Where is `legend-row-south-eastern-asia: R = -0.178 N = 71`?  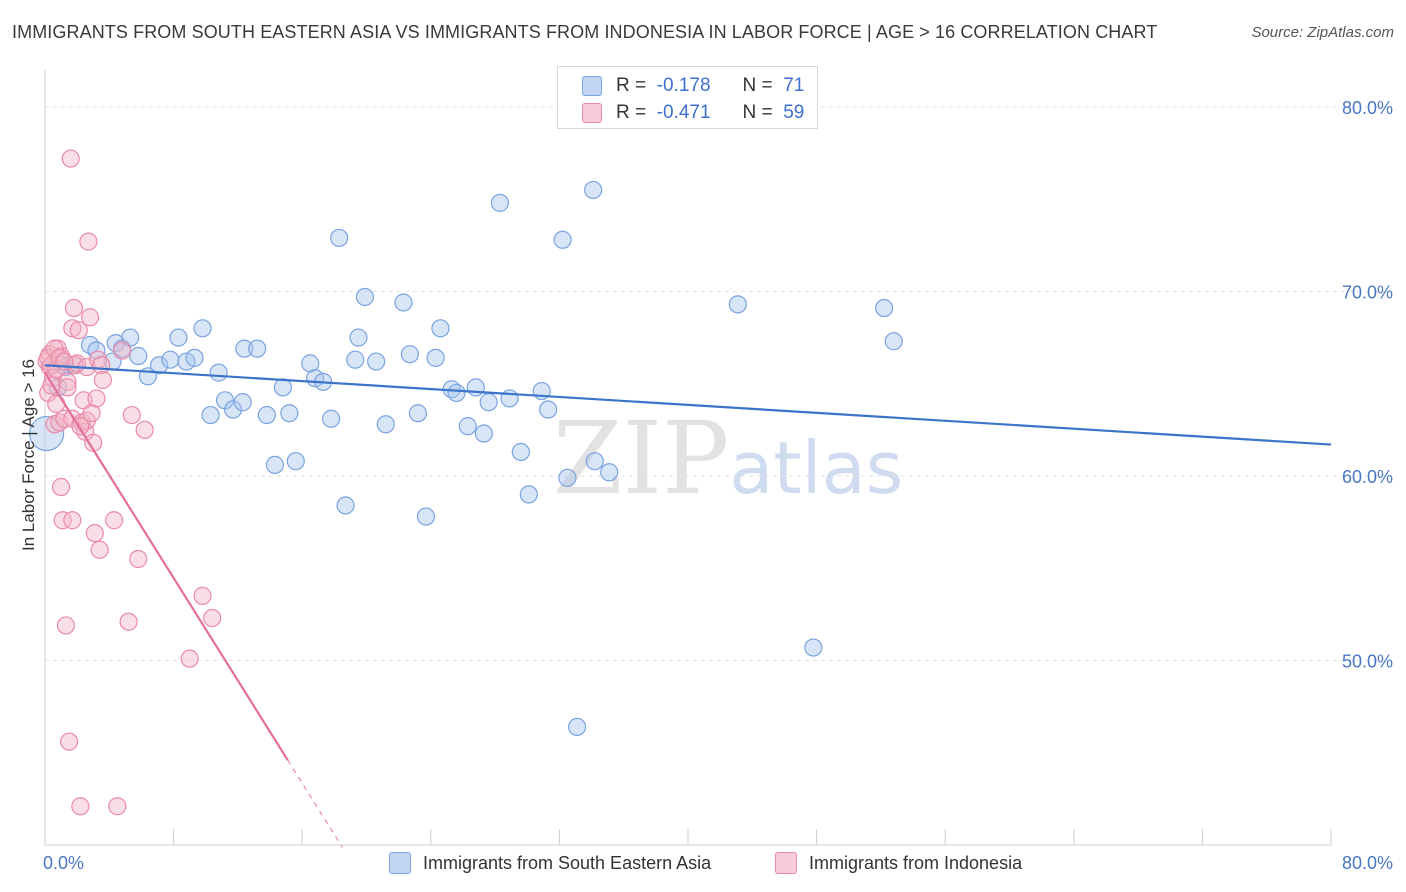 legend-row-south-eastern-asia: R = -0.178 N = 71 is located at coordinates (693, 86).